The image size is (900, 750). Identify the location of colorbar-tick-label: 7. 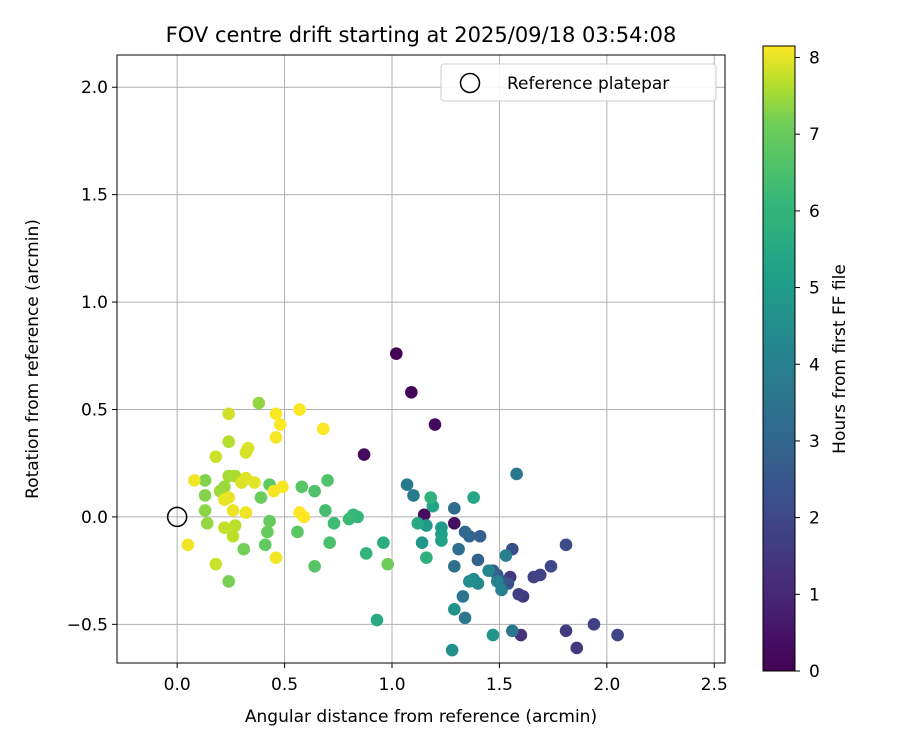
(814, 135).